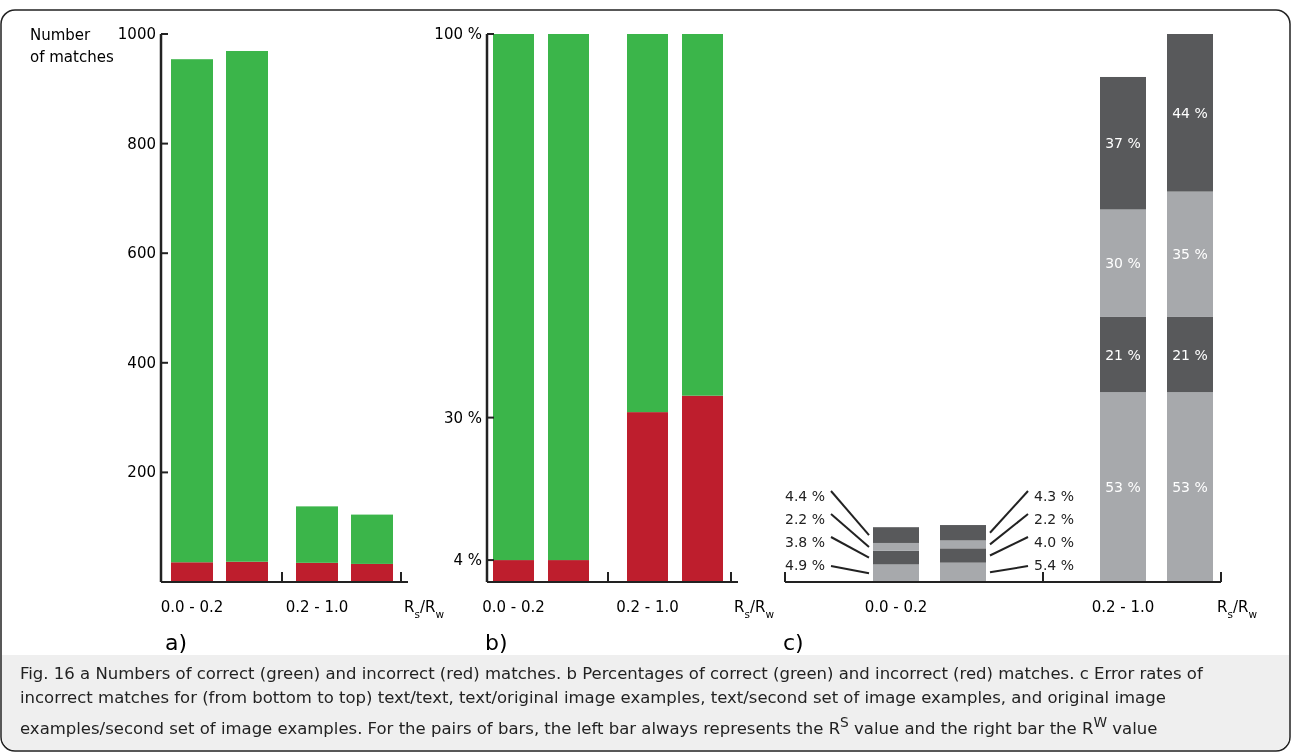 Image resolution: width=1293 pixels, height=753 pixels. What do you see at coordinates (467, 560) in the screenshot?
I see `y-tick-label: 4 %` at bounding box center [467, 560].